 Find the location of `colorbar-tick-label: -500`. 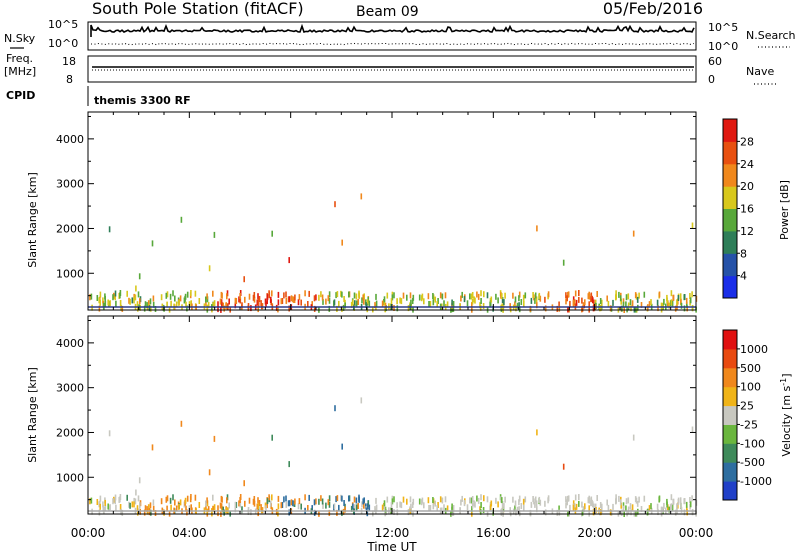

colorbar-tick-label: -500 is located at coordinates (752, 462).